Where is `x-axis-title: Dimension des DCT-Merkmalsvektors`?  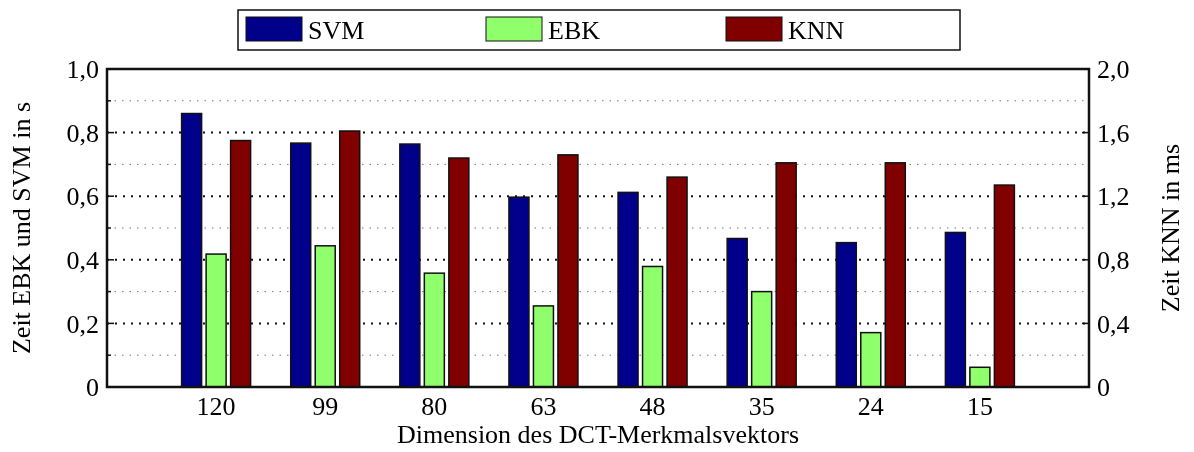 x-axis-title: Dimension des DCT-Merkmalsvektors is located at coordinates (598, 434).